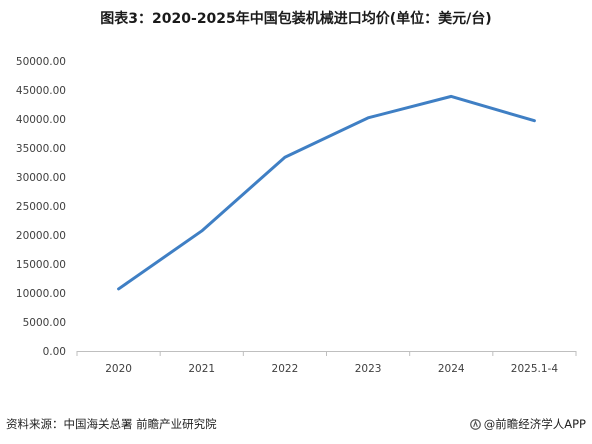  Describe the element at coordinates (285, 369) in the screenshot. I see `x-tick-label: 2022` at that location.